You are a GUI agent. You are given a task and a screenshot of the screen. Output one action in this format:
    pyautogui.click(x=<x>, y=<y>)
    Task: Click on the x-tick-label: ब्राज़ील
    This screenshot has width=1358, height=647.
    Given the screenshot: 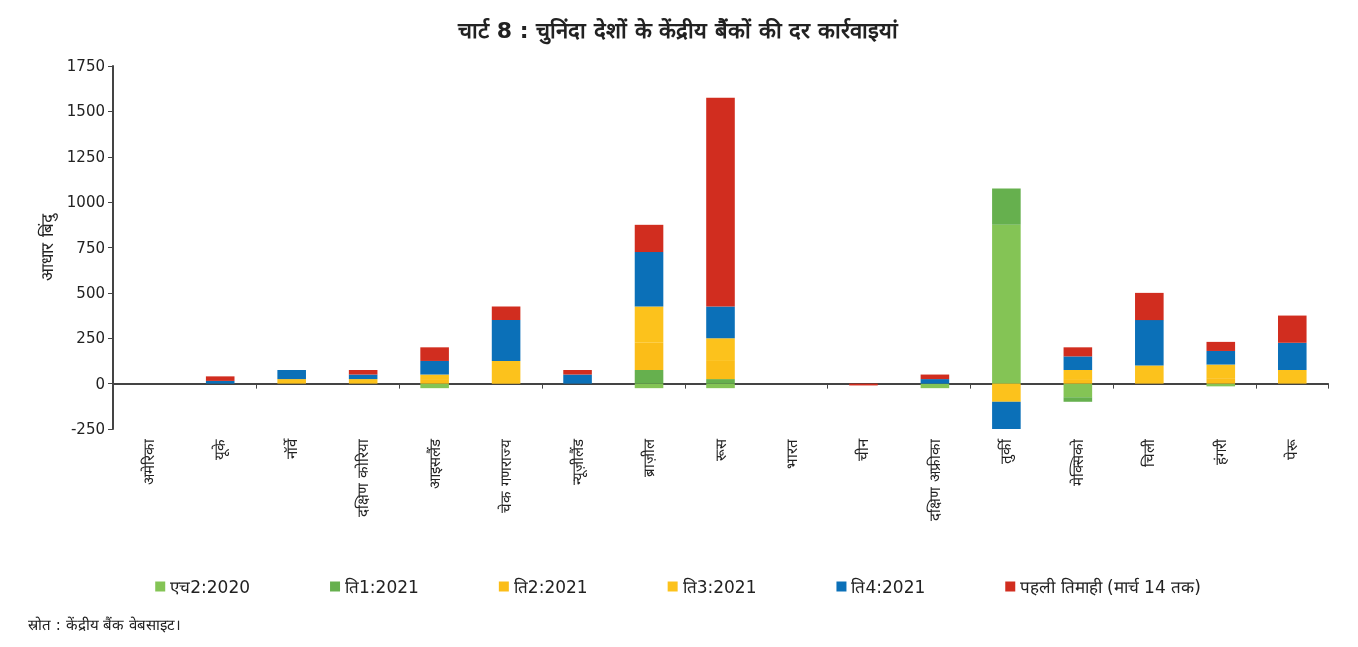 What is the action you would take?
    pyautogui.click(x=649, y=457)
    